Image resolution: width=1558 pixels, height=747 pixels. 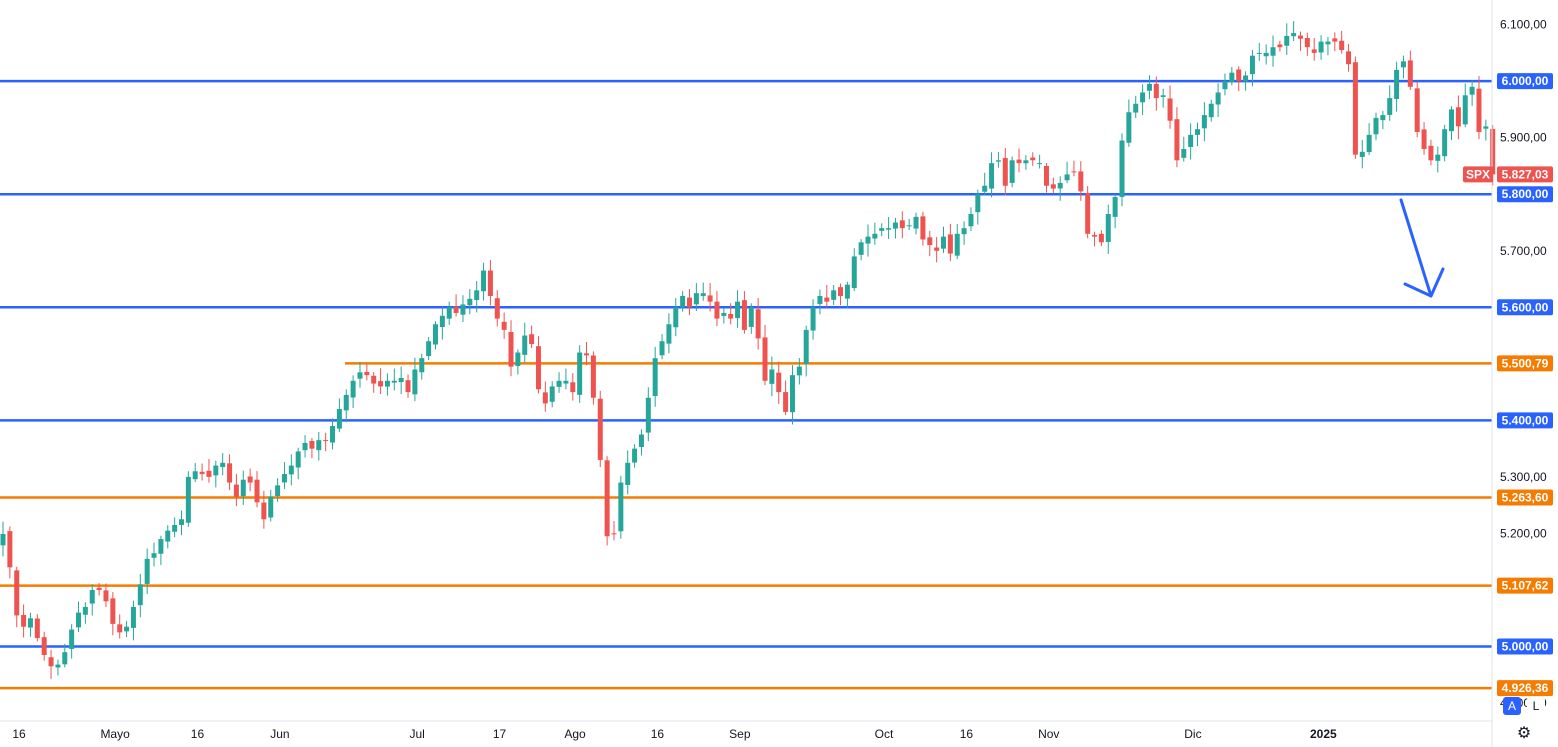 What do you see at coordinates (1512, 706) in the screenshot?
I see `auto-scale-button: A` at bounding box center [1512, 706].